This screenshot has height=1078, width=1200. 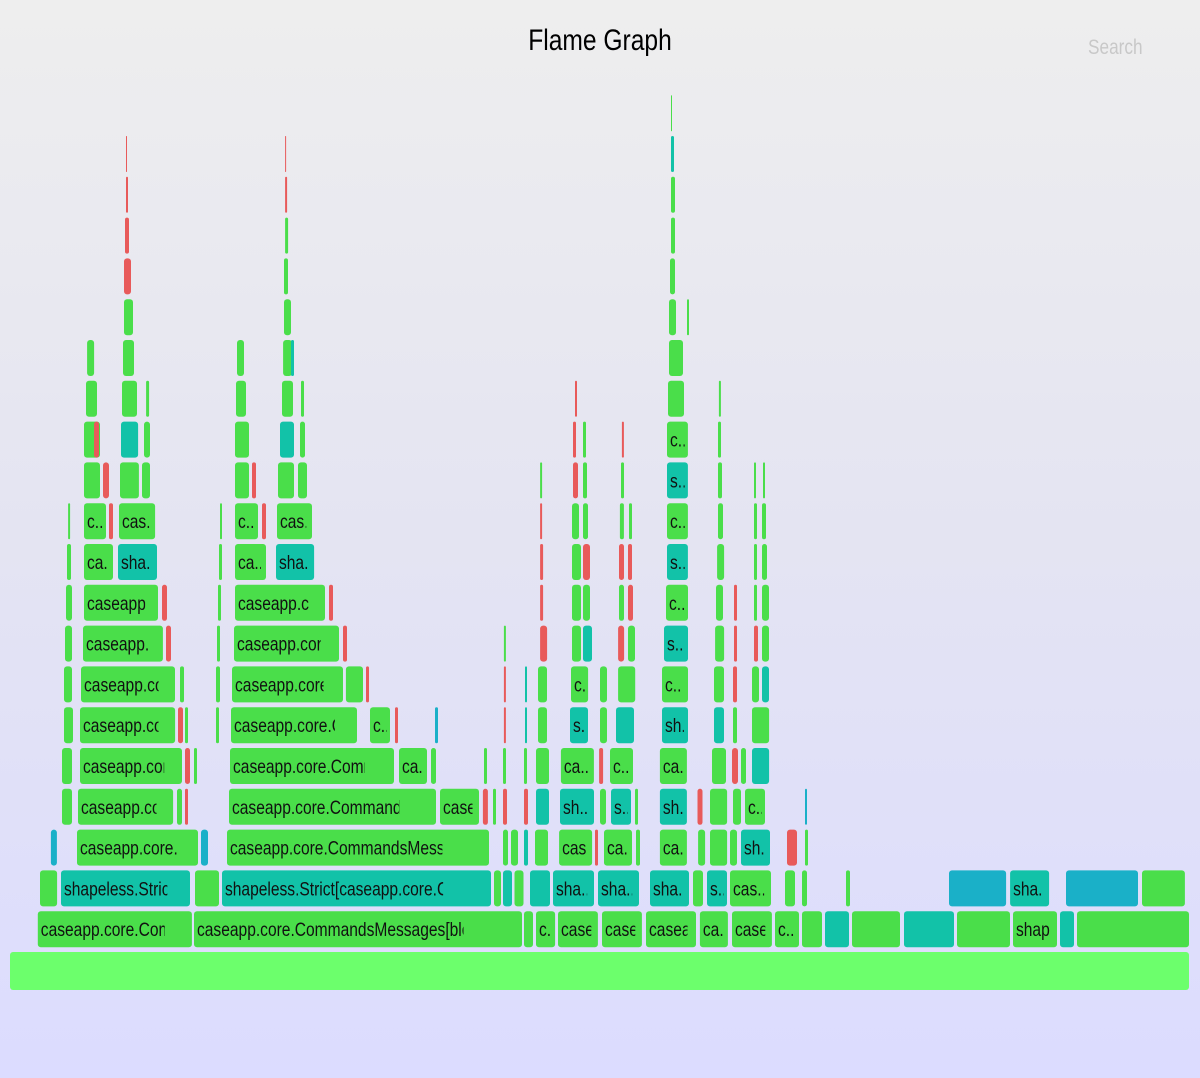 I want to click on flame-frame: shapeless.Strict.., so click(x=125, y=888).